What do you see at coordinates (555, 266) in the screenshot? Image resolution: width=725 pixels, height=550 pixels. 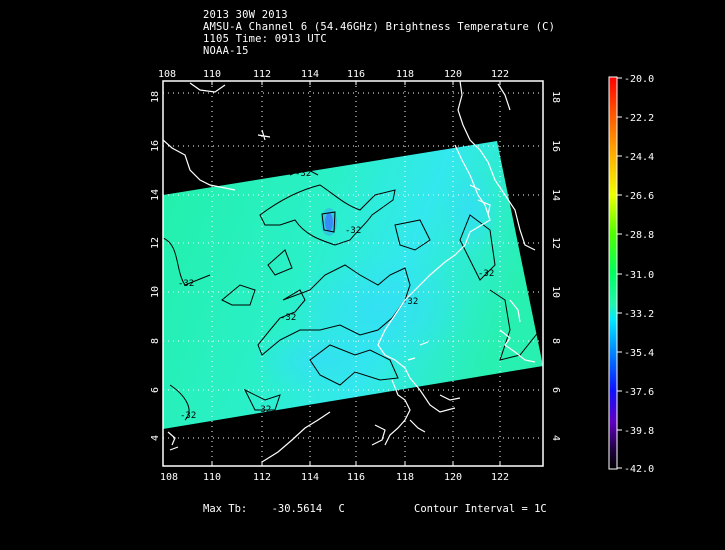 I see `y-axis-right-labels: 4 6 8 10 12 14 16 18` at bounding box center [555, 266].